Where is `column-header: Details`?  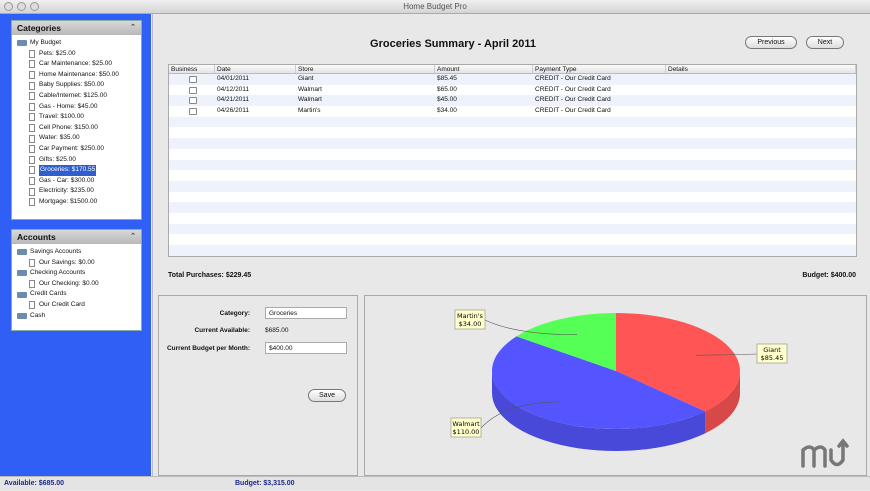
column-header: Details is located at coordinates (761, 69).